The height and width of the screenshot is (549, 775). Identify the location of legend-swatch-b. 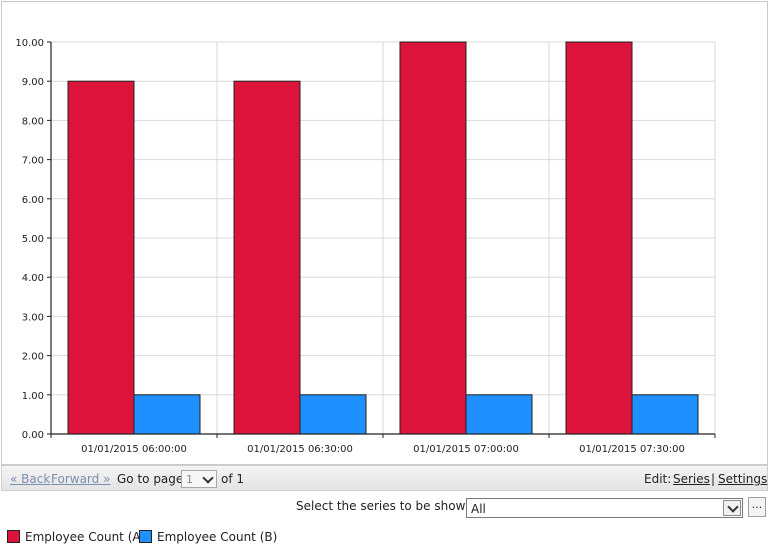
(145, 536).